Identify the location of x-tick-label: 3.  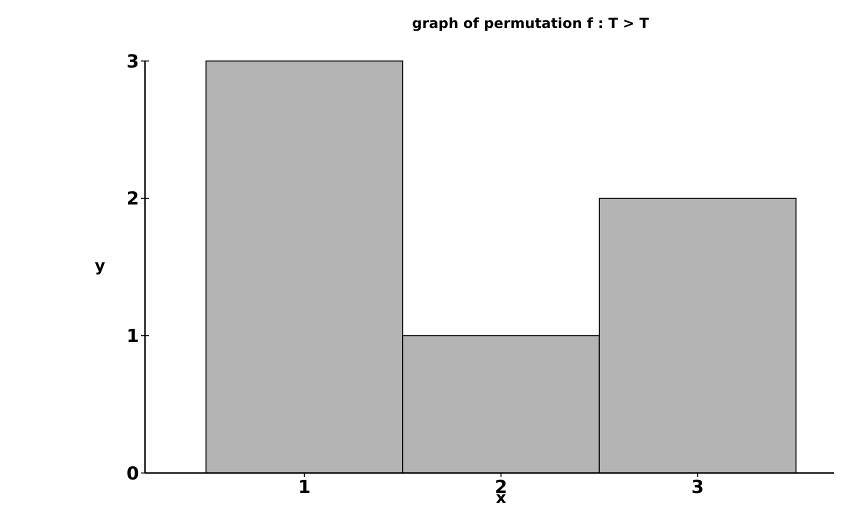
(697, 487).